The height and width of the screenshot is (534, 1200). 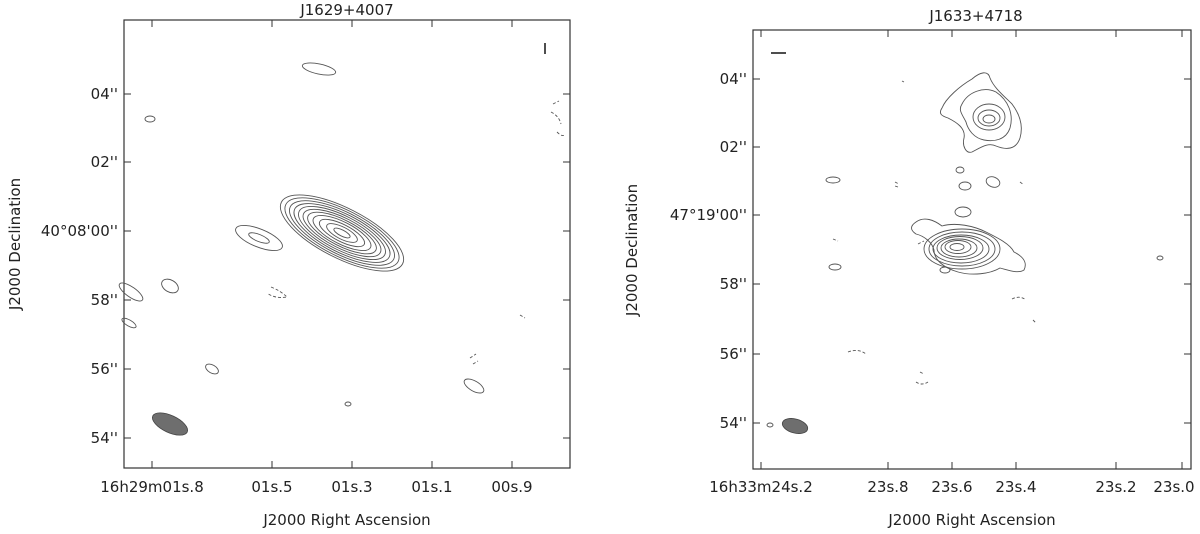 What do you see at coordinates (887, 487) in the screenshot?
I see `x-tick-label: 23s.8` at bounding box center [887, 487].